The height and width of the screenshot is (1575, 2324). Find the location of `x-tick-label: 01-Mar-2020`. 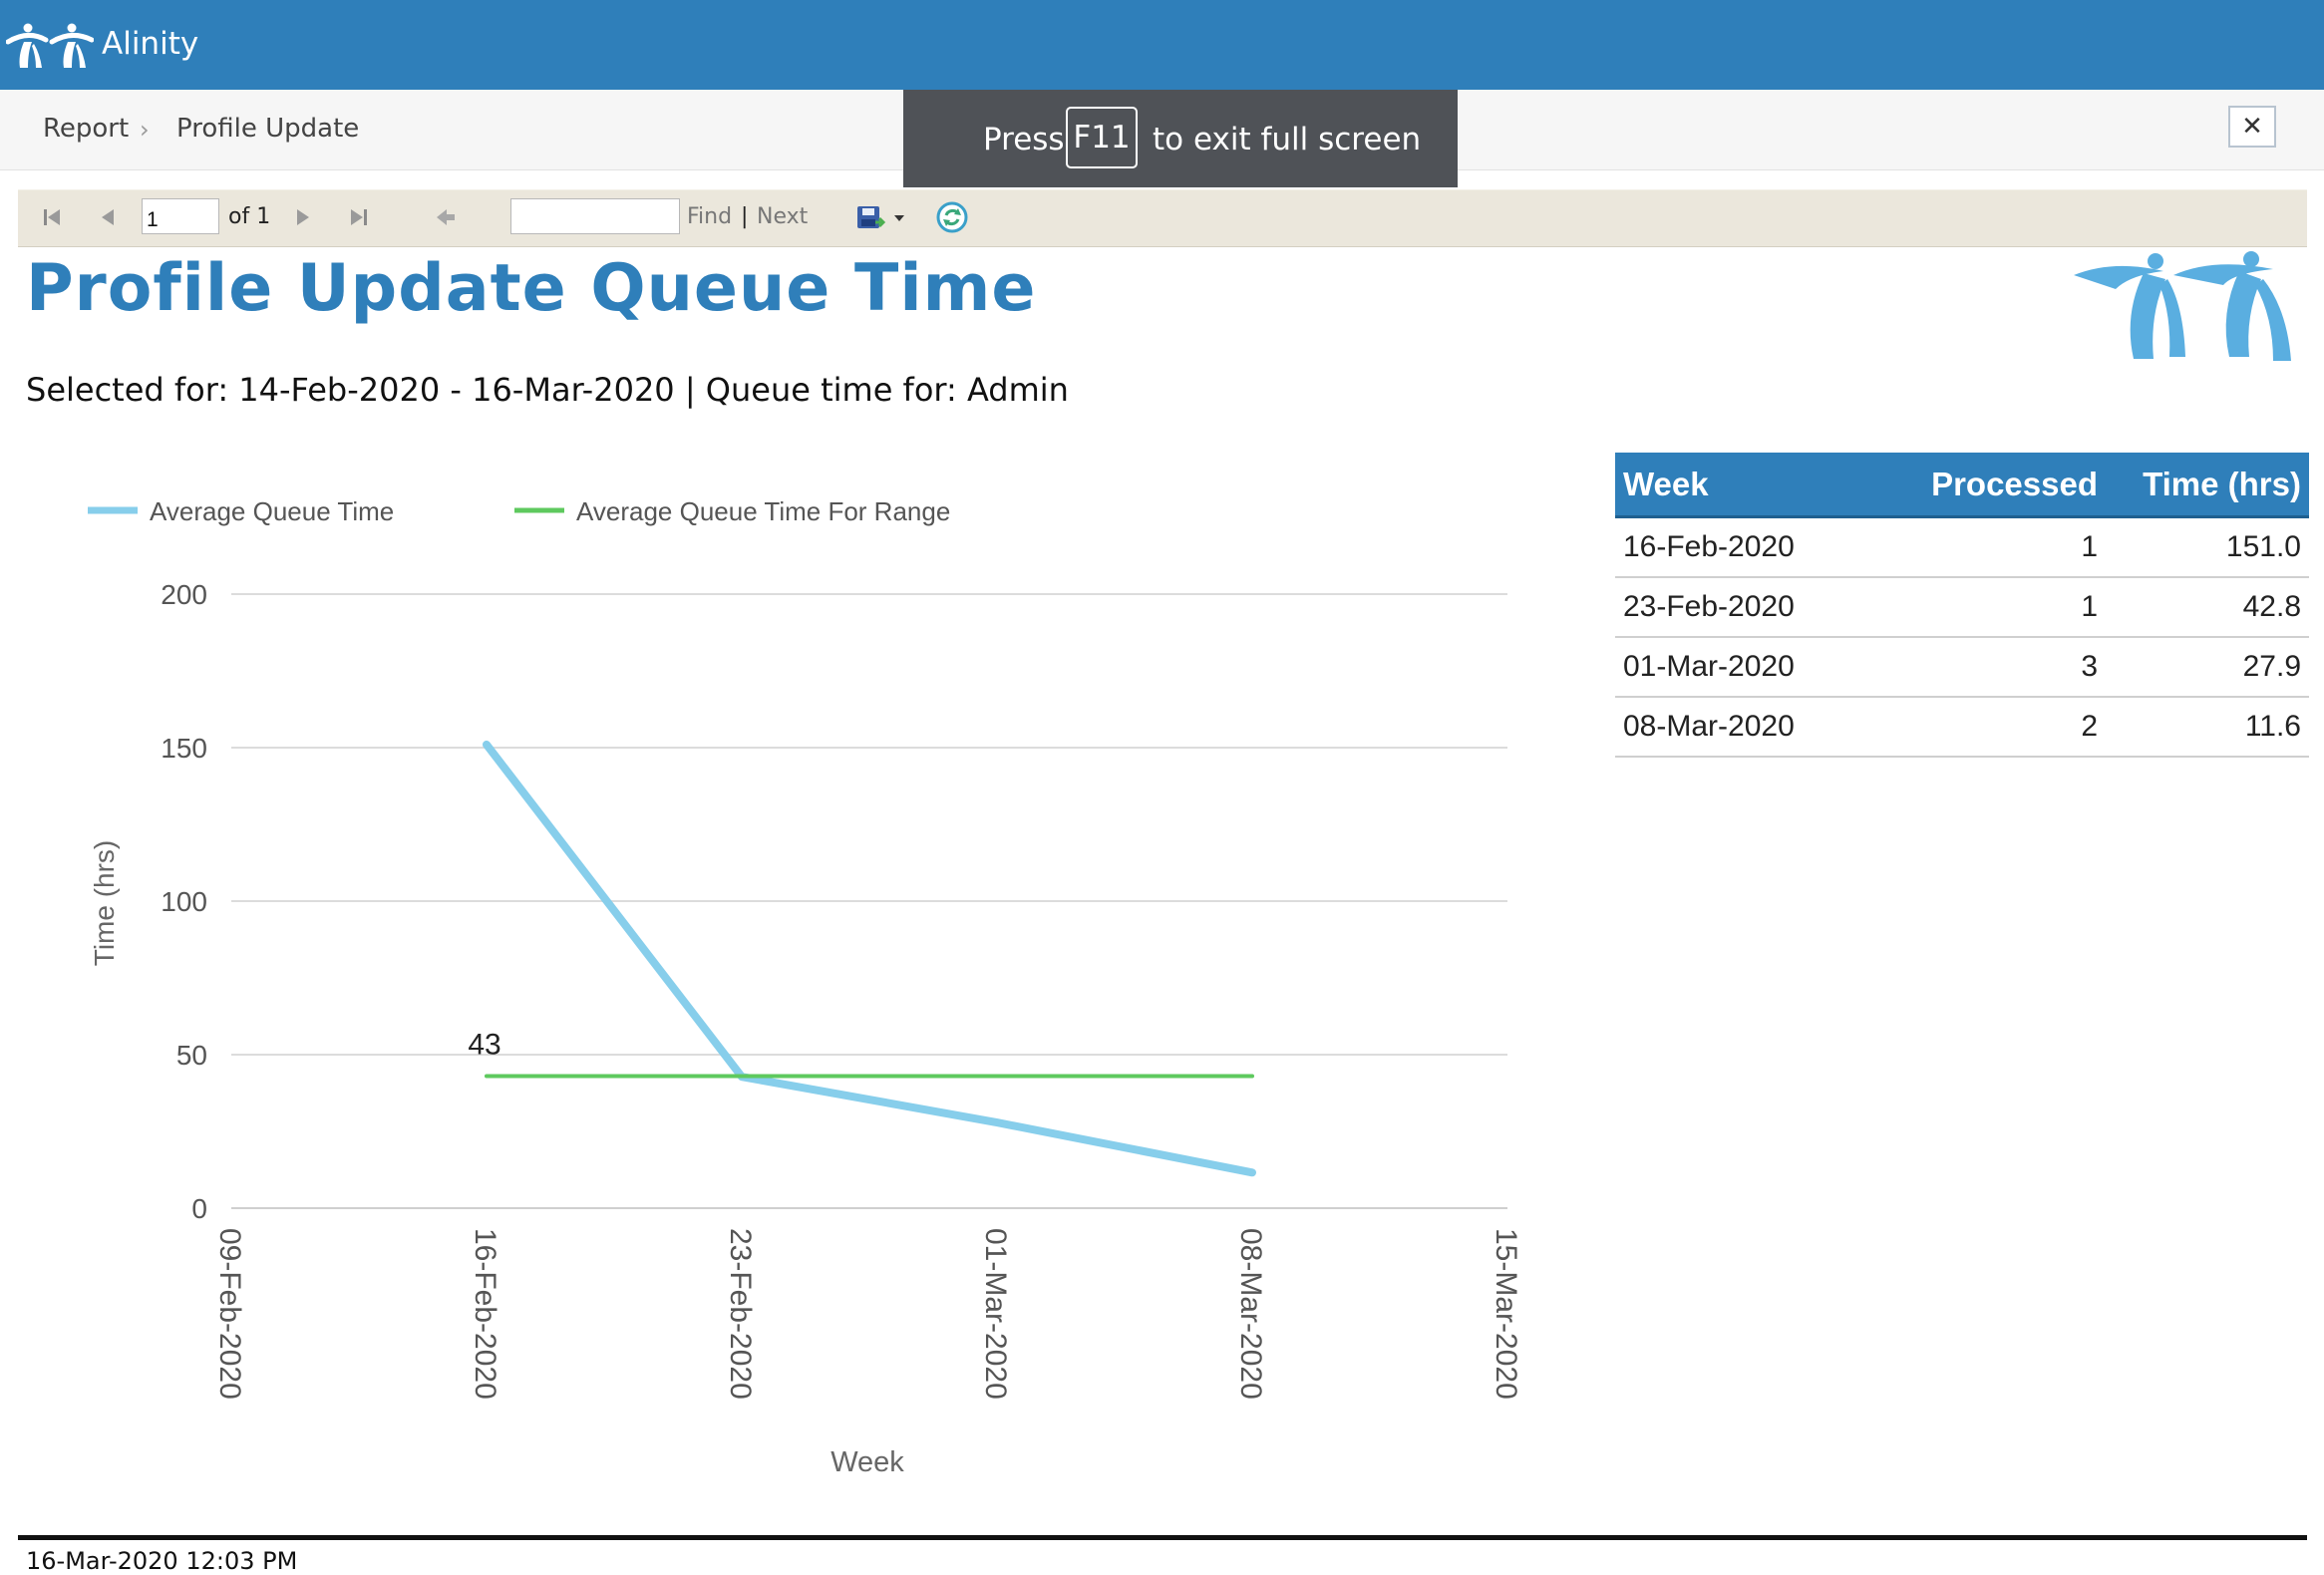

x-tick-label: 01-Mar-2020 is located at coordinates (995, 1314).